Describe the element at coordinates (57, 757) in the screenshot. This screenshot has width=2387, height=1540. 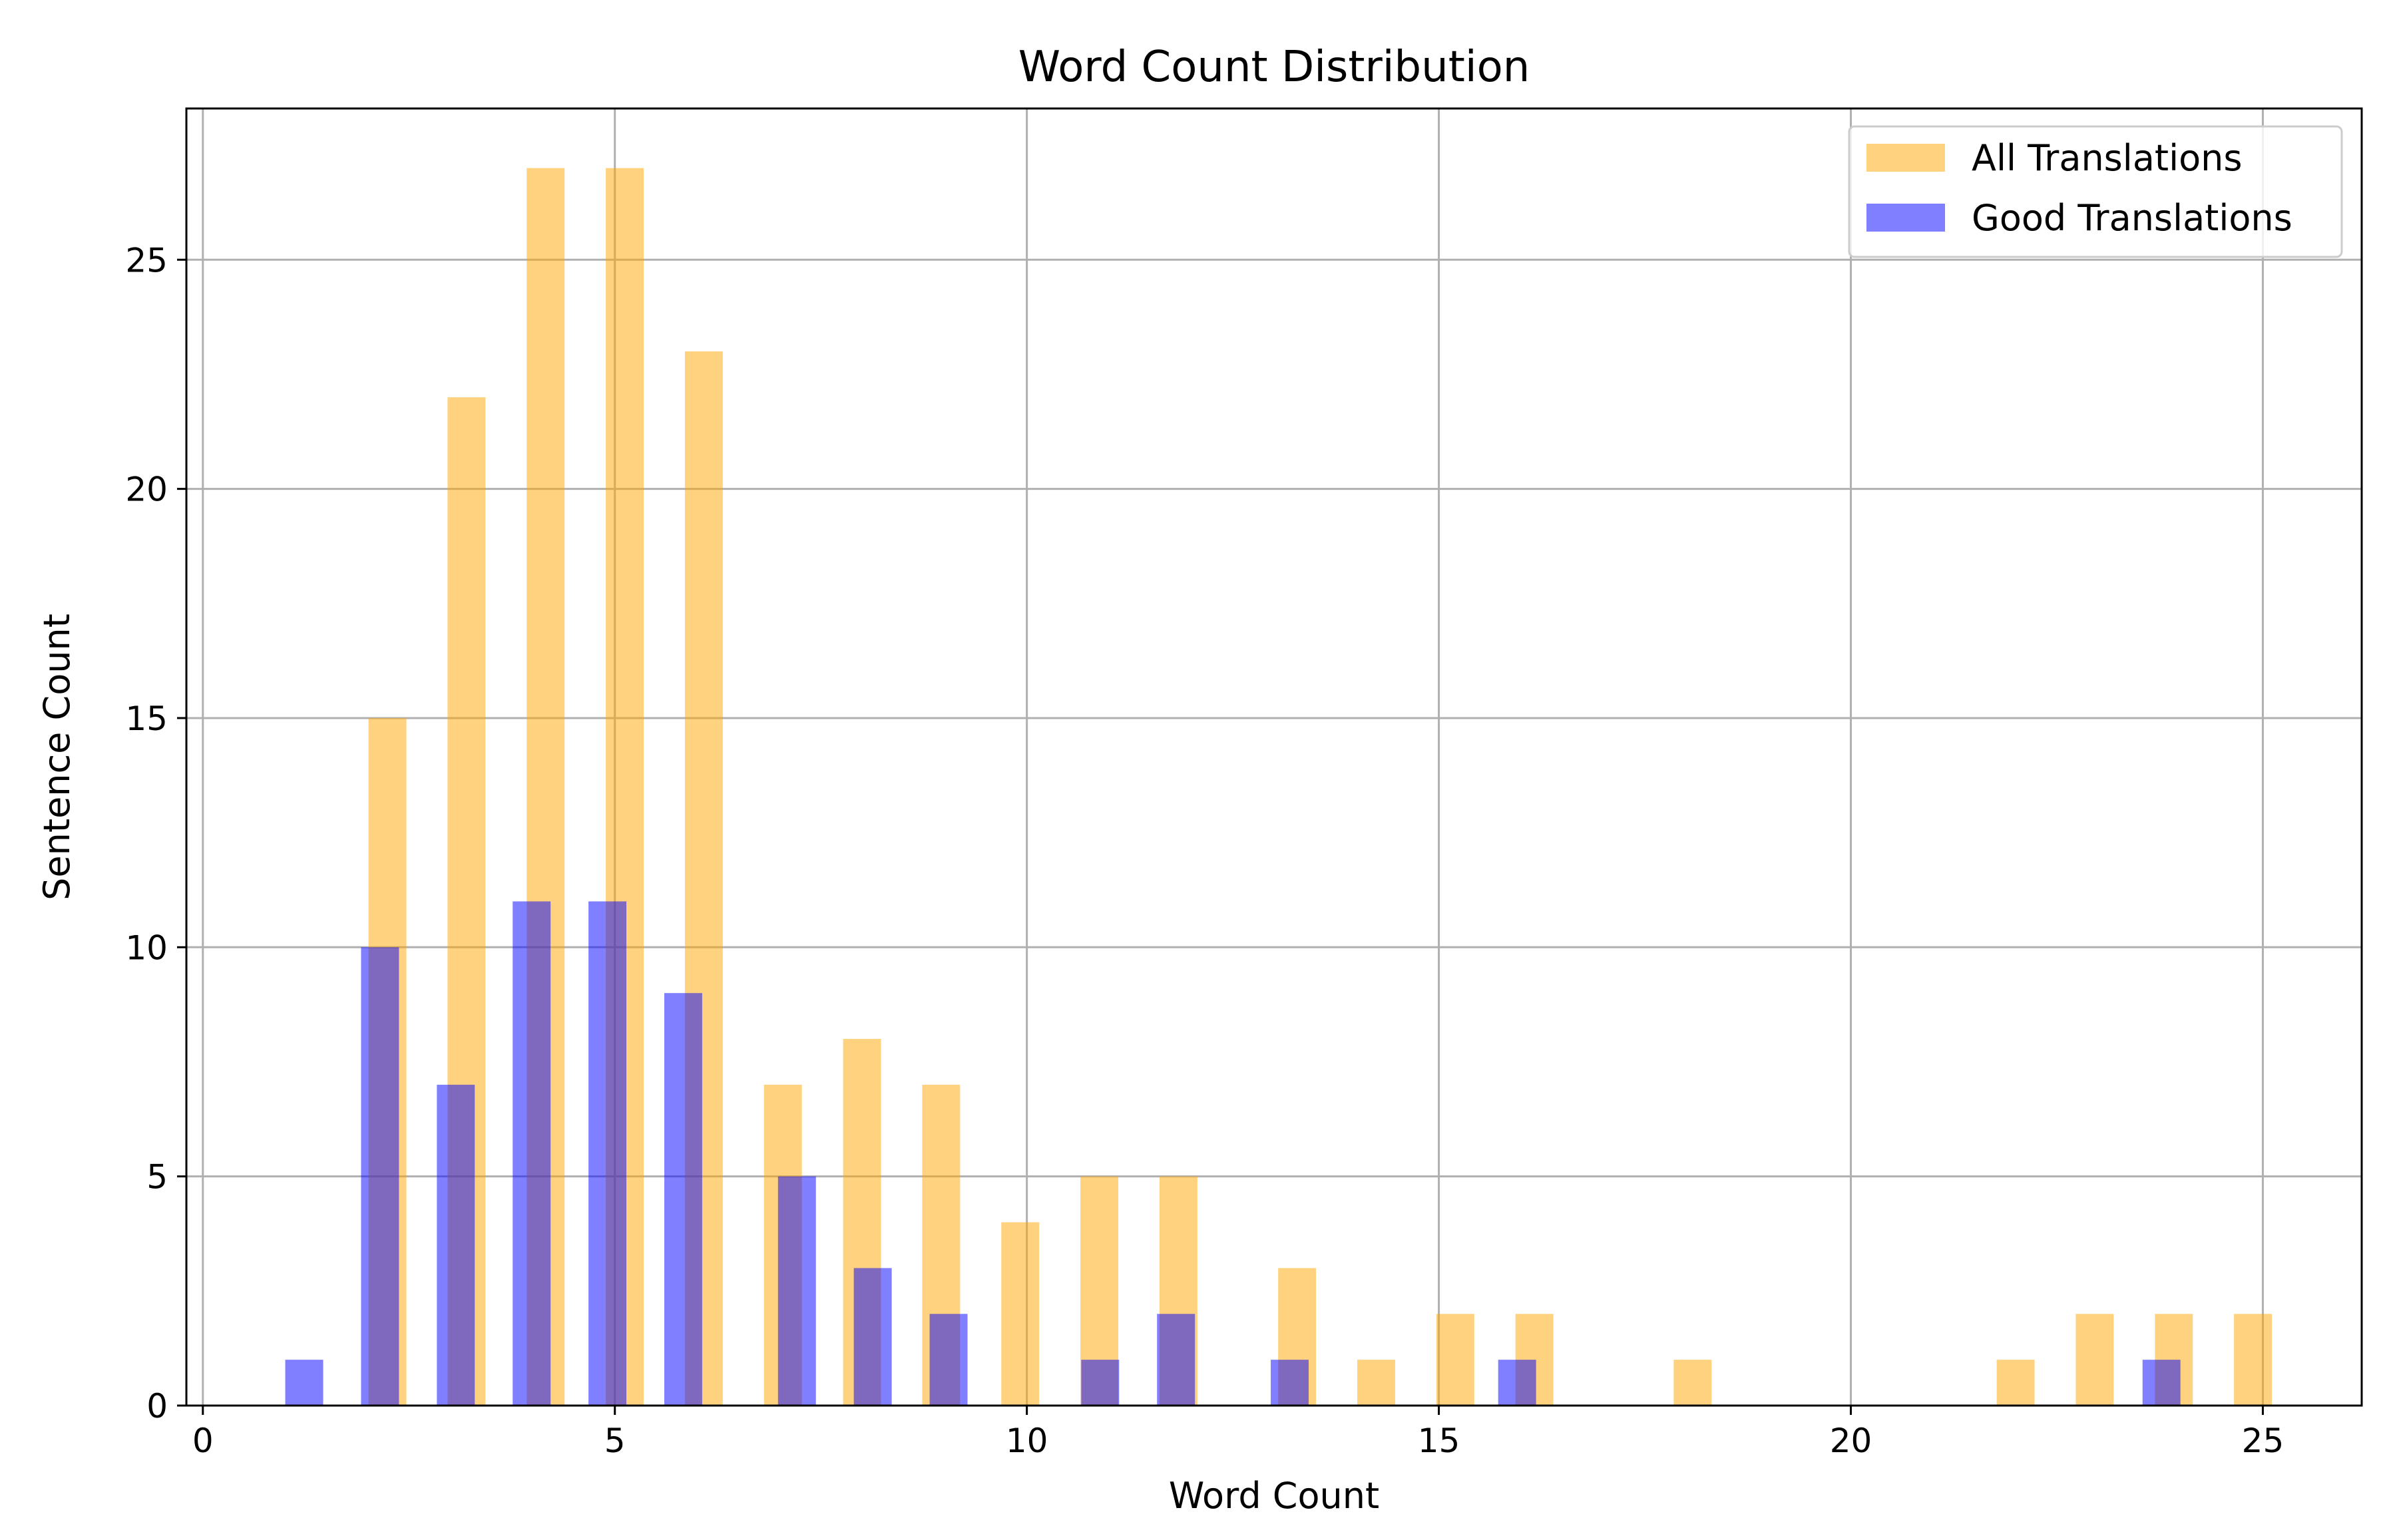
I see `y-axis-label: Sentence Count` at that location.